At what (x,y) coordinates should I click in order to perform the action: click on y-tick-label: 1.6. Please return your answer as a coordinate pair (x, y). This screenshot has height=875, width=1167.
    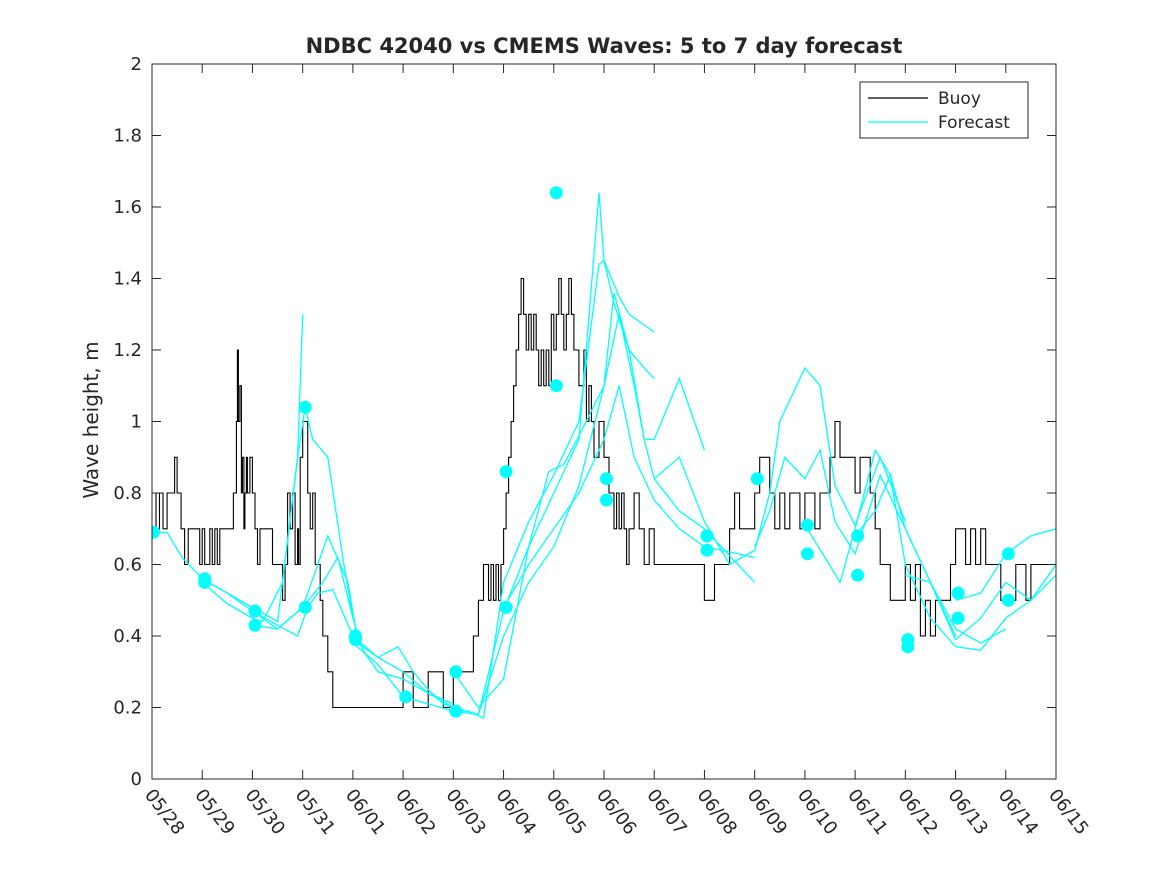
    Looking at the image, I should click on (127, 207).